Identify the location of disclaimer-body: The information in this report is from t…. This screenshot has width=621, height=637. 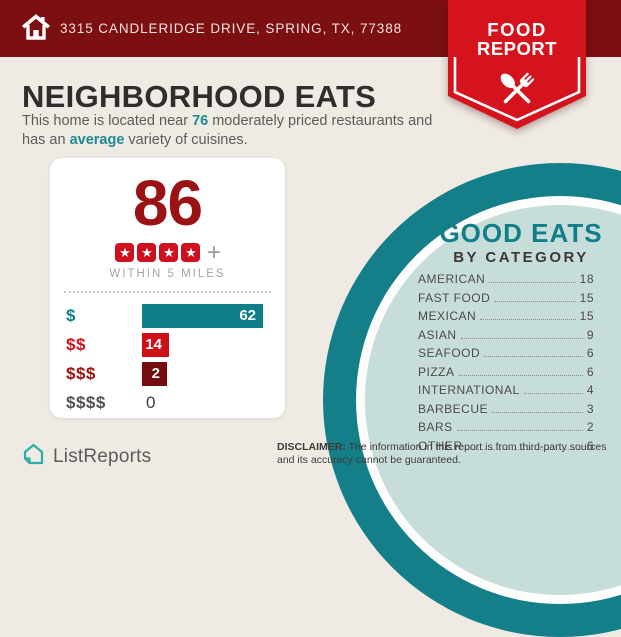
(442, 453).